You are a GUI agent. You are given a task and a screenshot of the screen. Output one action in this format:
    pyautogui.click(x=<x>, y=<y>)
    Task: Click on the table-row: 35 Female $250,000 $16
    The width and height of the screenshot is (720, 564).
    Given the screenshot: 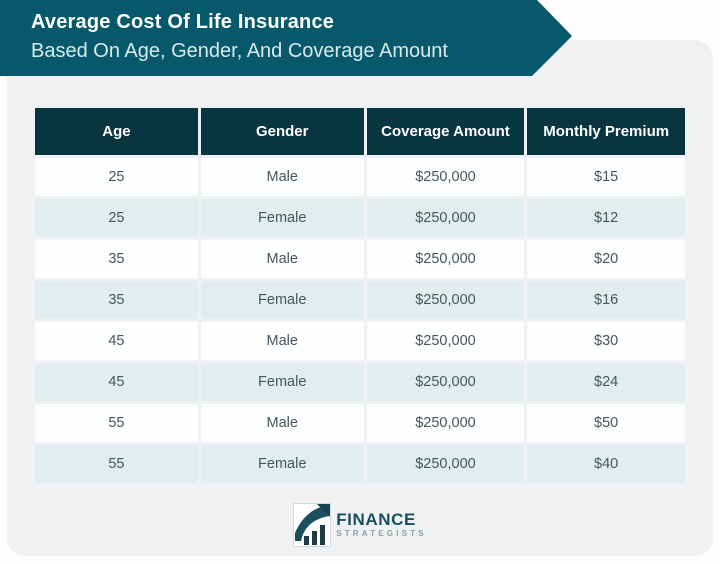 What is the action you would take?
    pyautogui.click(x=360, y=300)
    